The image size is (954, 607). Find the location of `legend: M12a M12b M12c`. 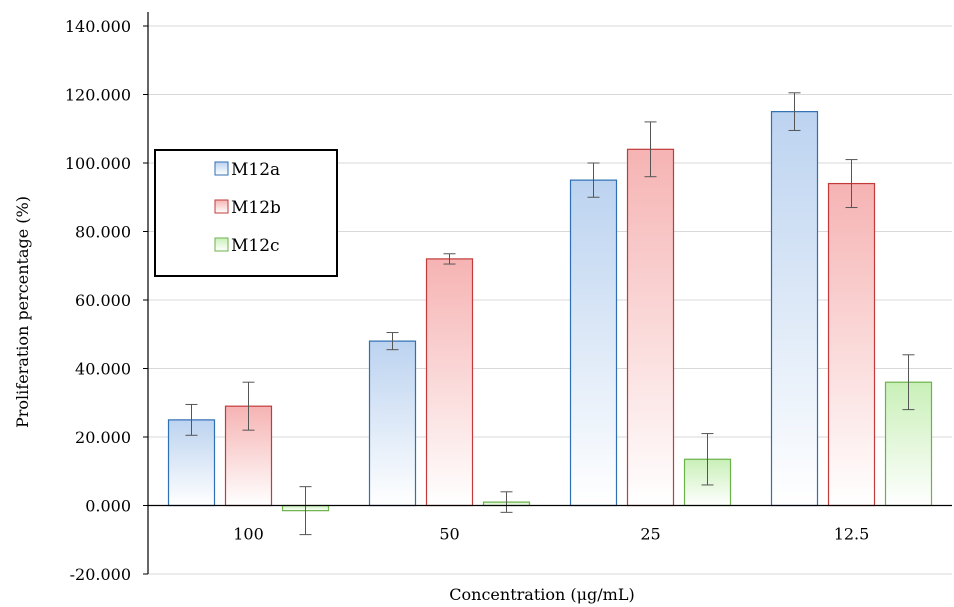

legend: M12a M12b M12c is located at coordinates (246, 213).